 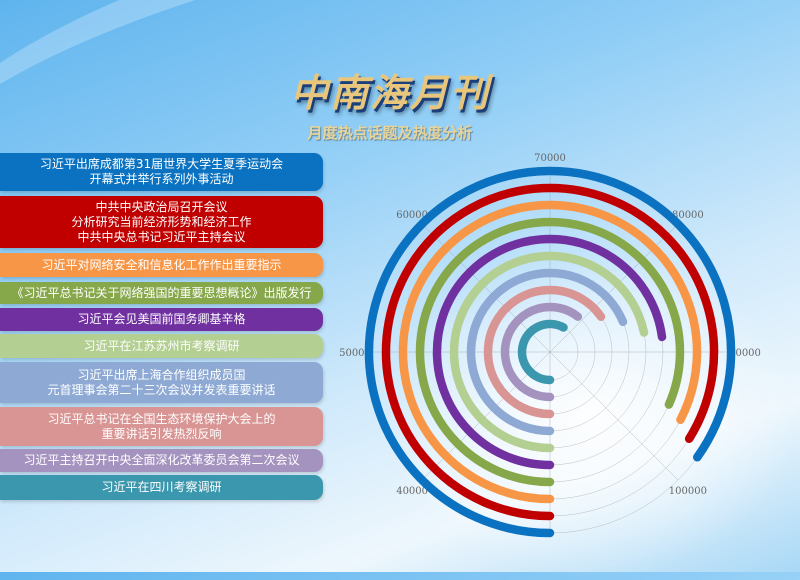 I want to click on angular-tick-label: 40000, so click(x=412, y=491).